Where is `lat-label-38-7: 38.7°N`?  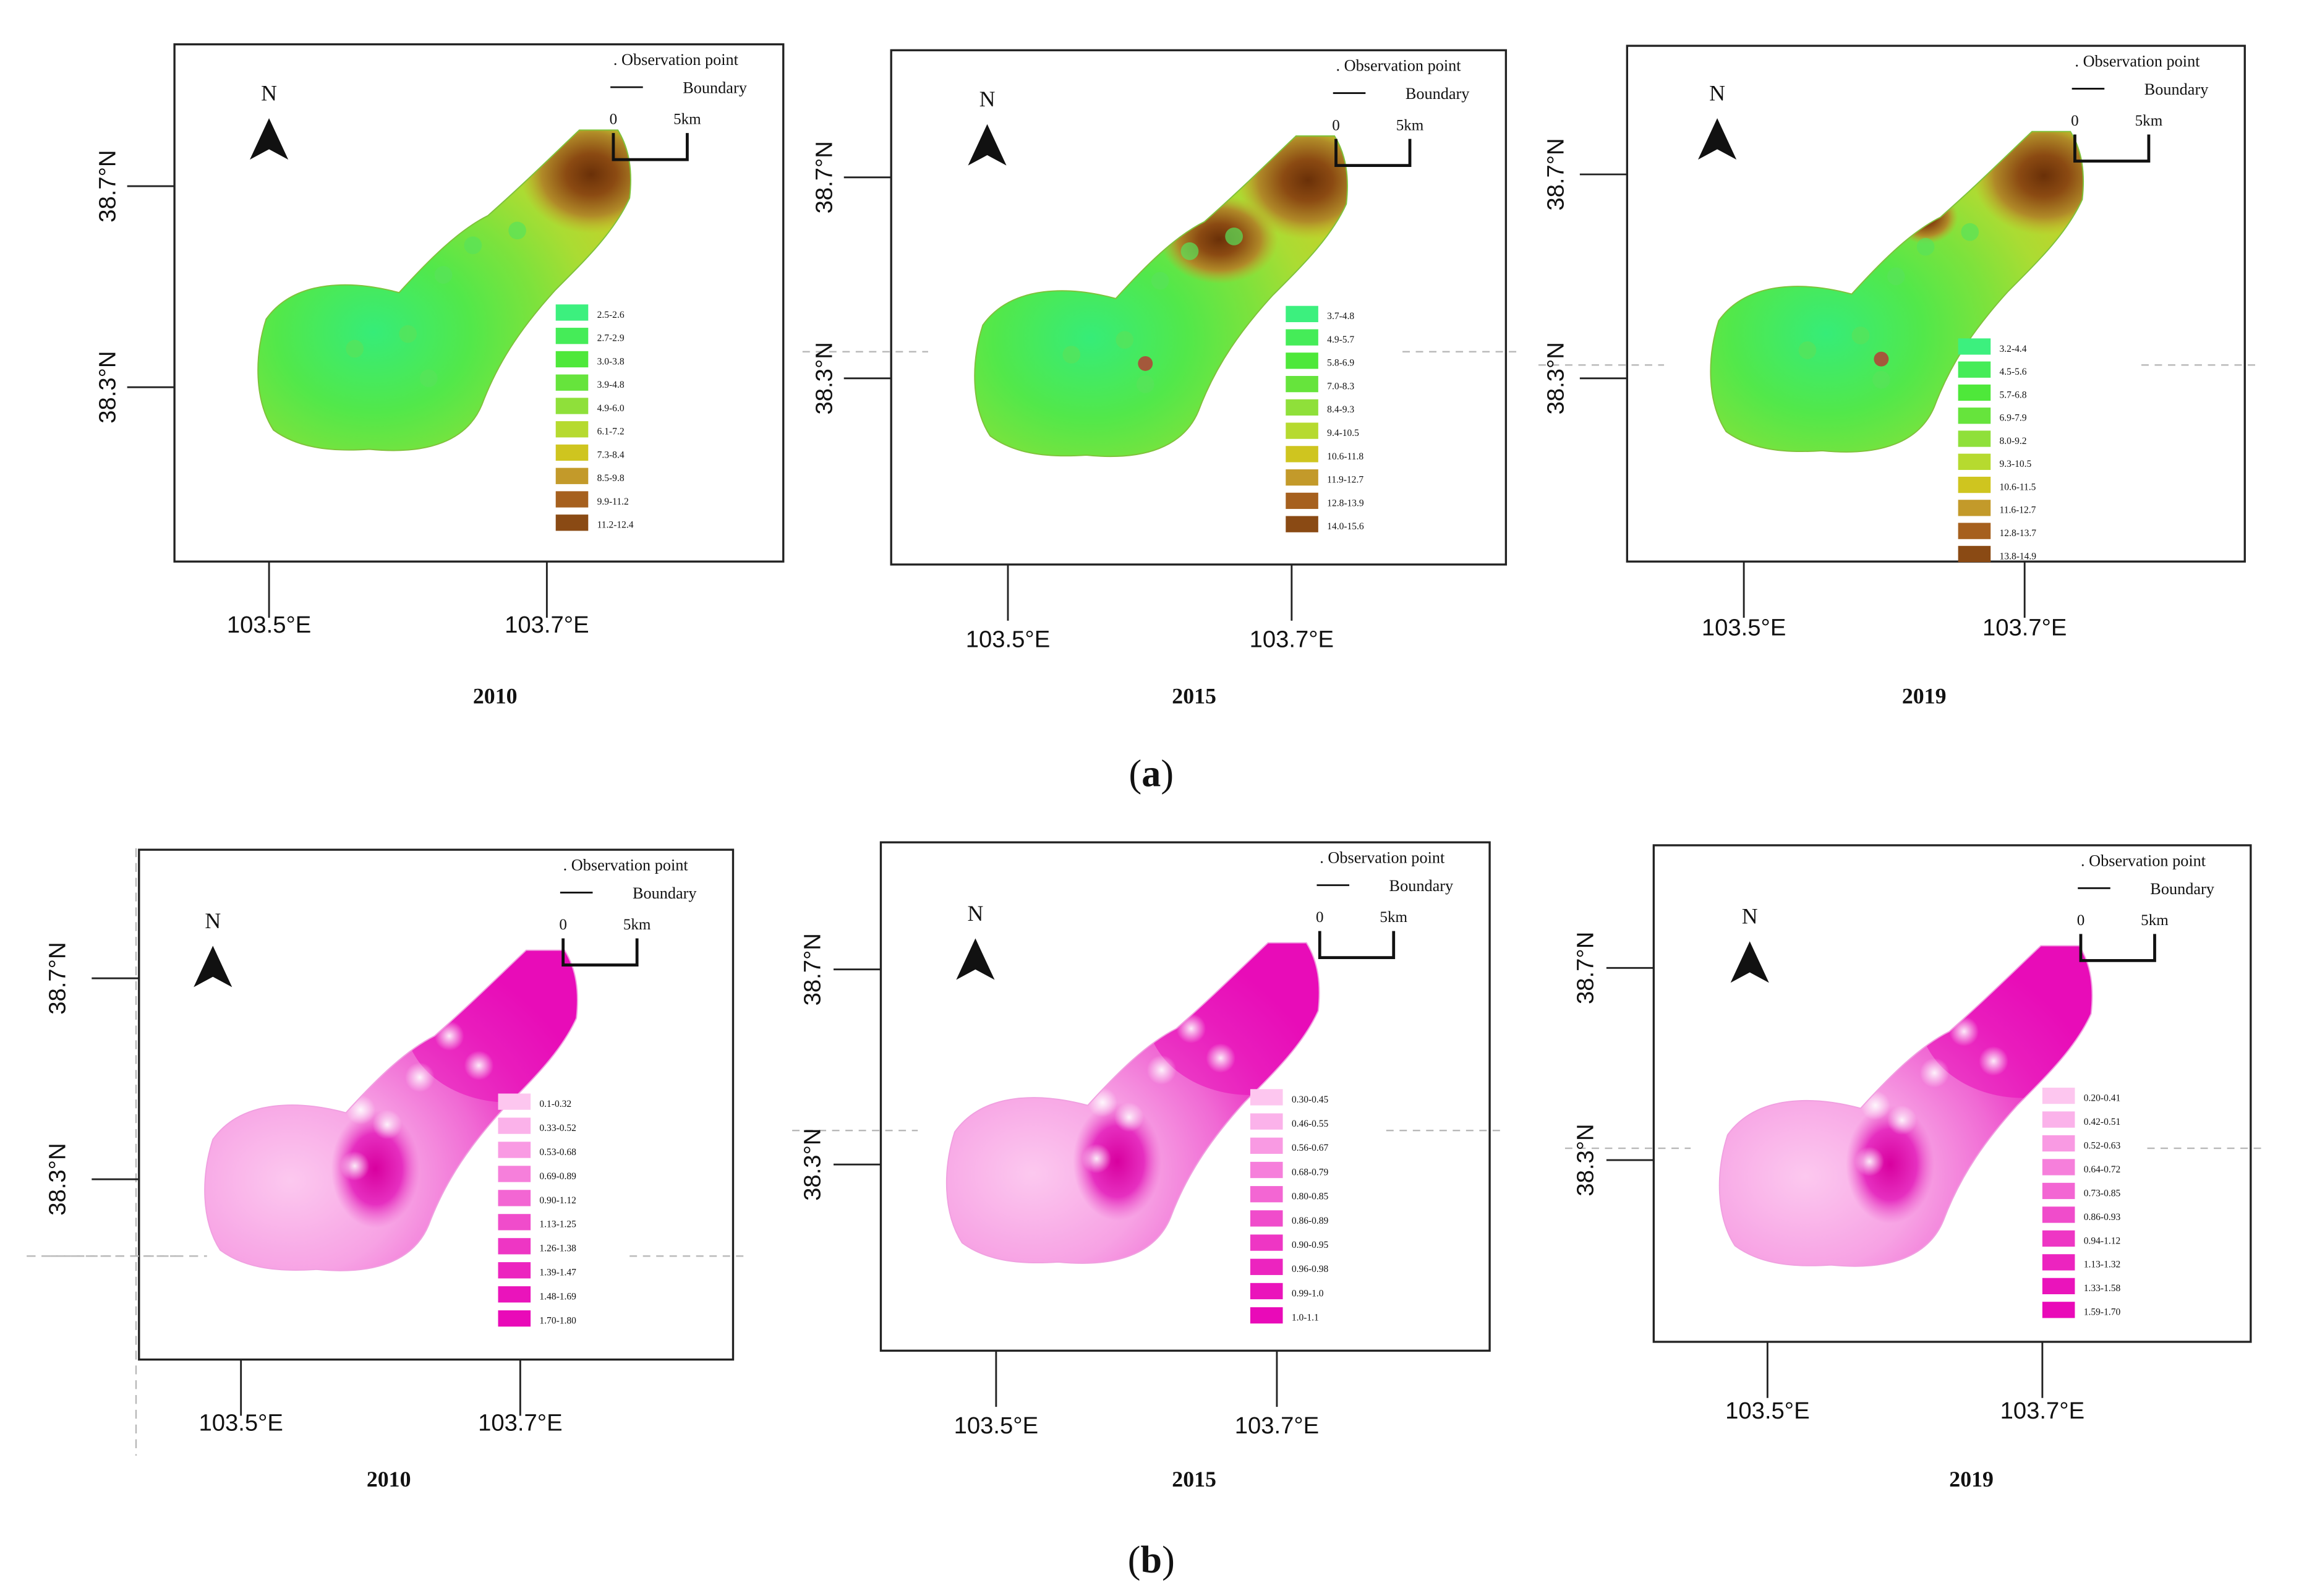
lat-label-38-7: 38.7°N is located at coordinates (812, 969).